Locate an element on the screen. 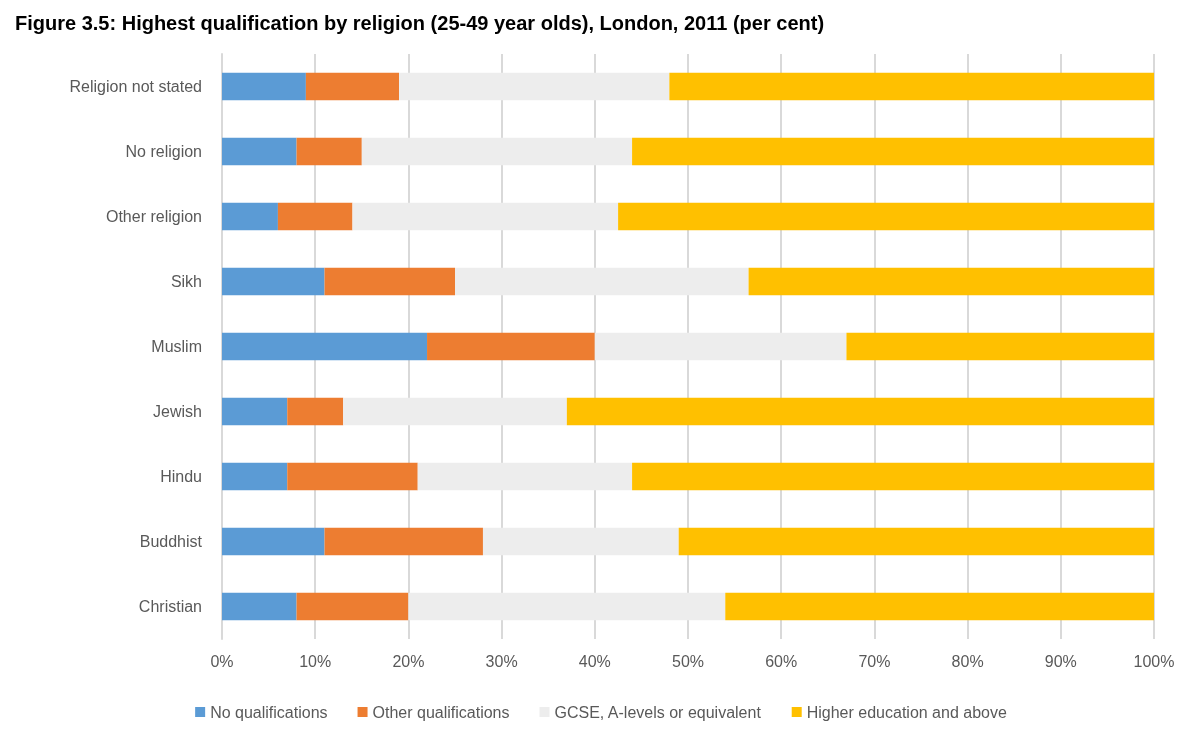 Image resolution: width=1202 pixels, height=747 pixels. x-tick-label: 40% is located at coordinates (594, 661).